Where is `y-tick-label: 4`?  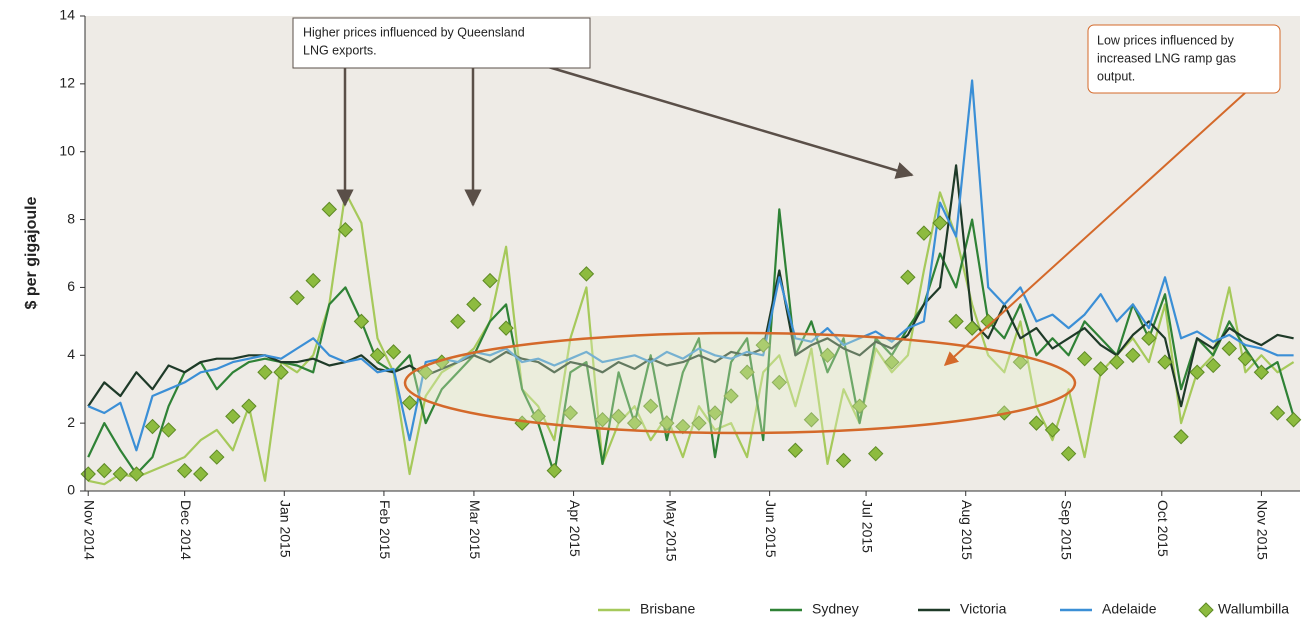 y-tick-label: 4 is located at coordinates (71, 354).